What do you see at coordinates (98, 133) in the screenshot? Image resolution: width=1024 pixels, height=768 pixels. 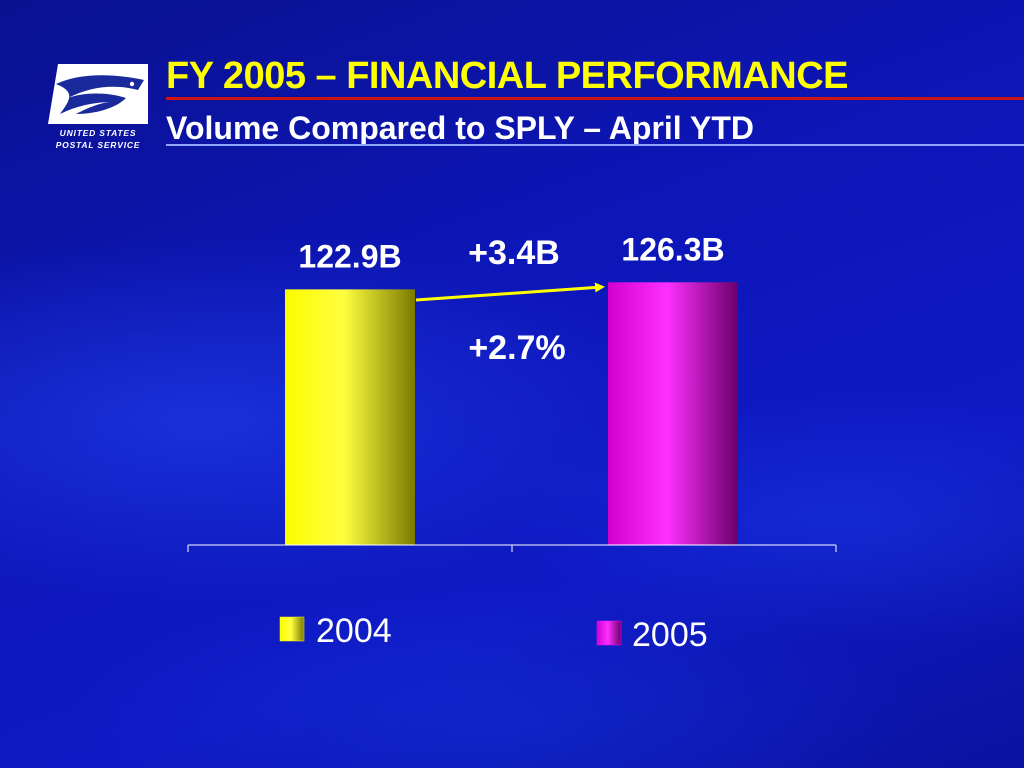 I see `logo-text-line1: UNITED STATES` at bounding box center [98, 133].